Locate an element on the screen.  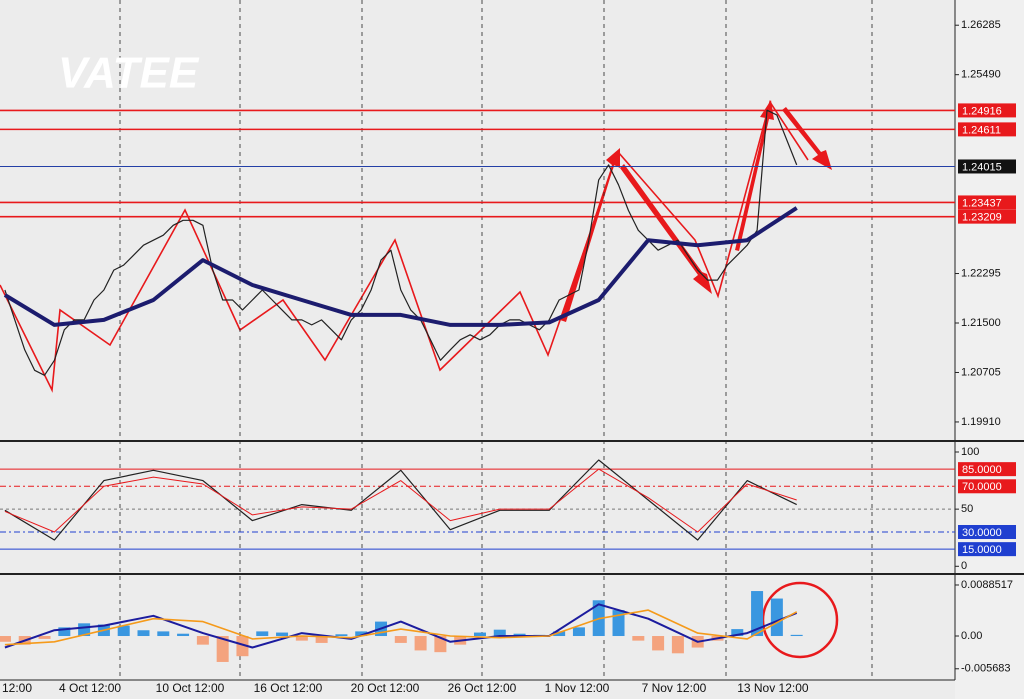
level-label: 1.23437 is located at coordinates (982, 203).